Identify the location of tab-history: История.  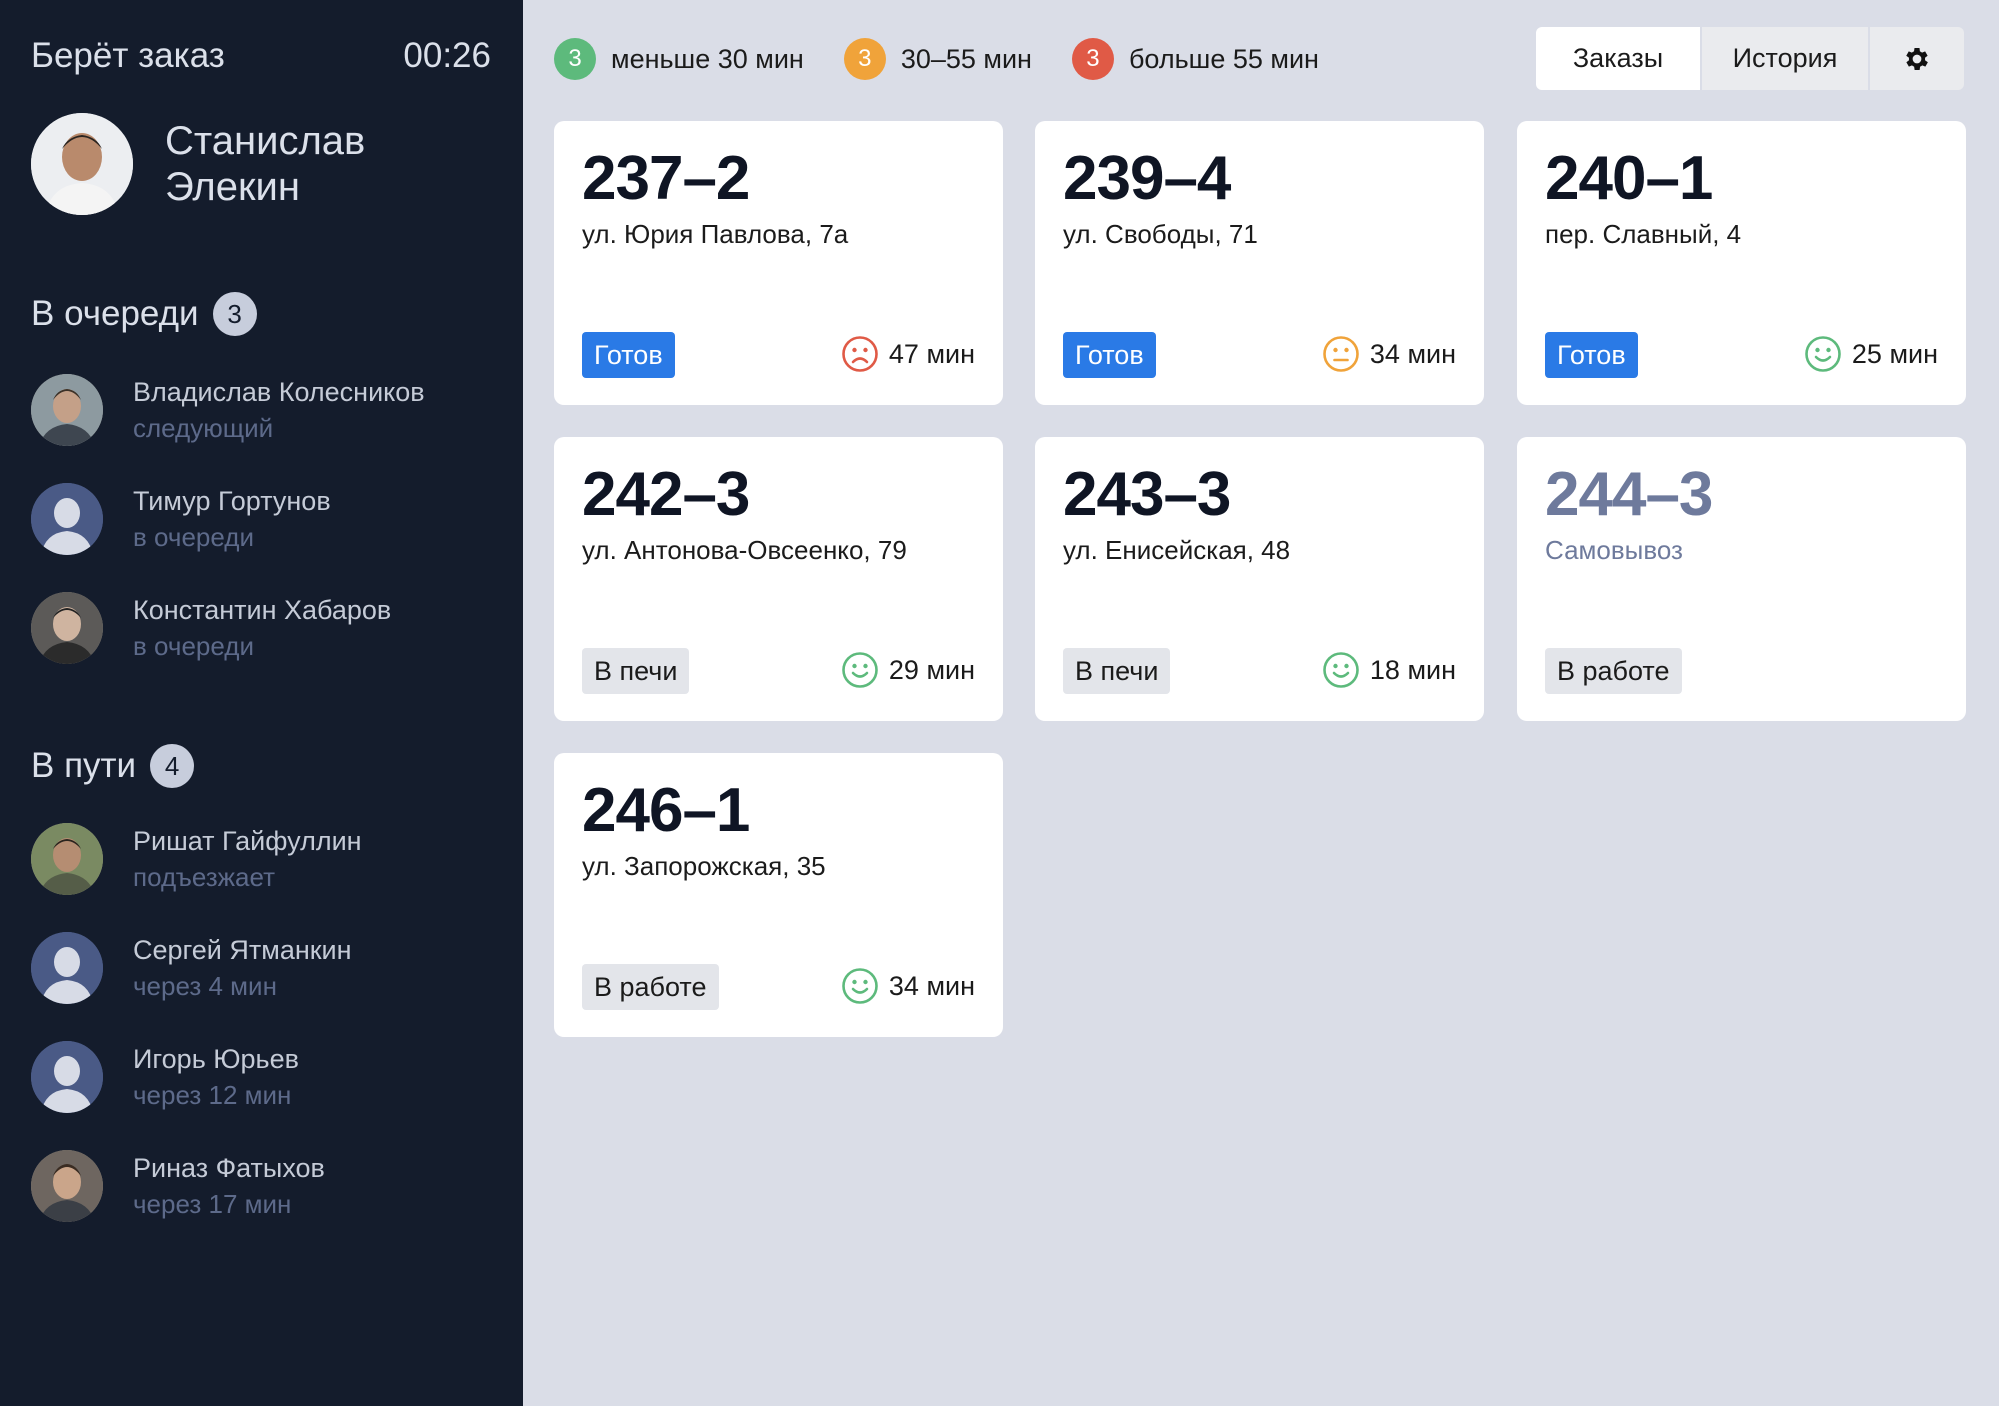
(1785, 58).